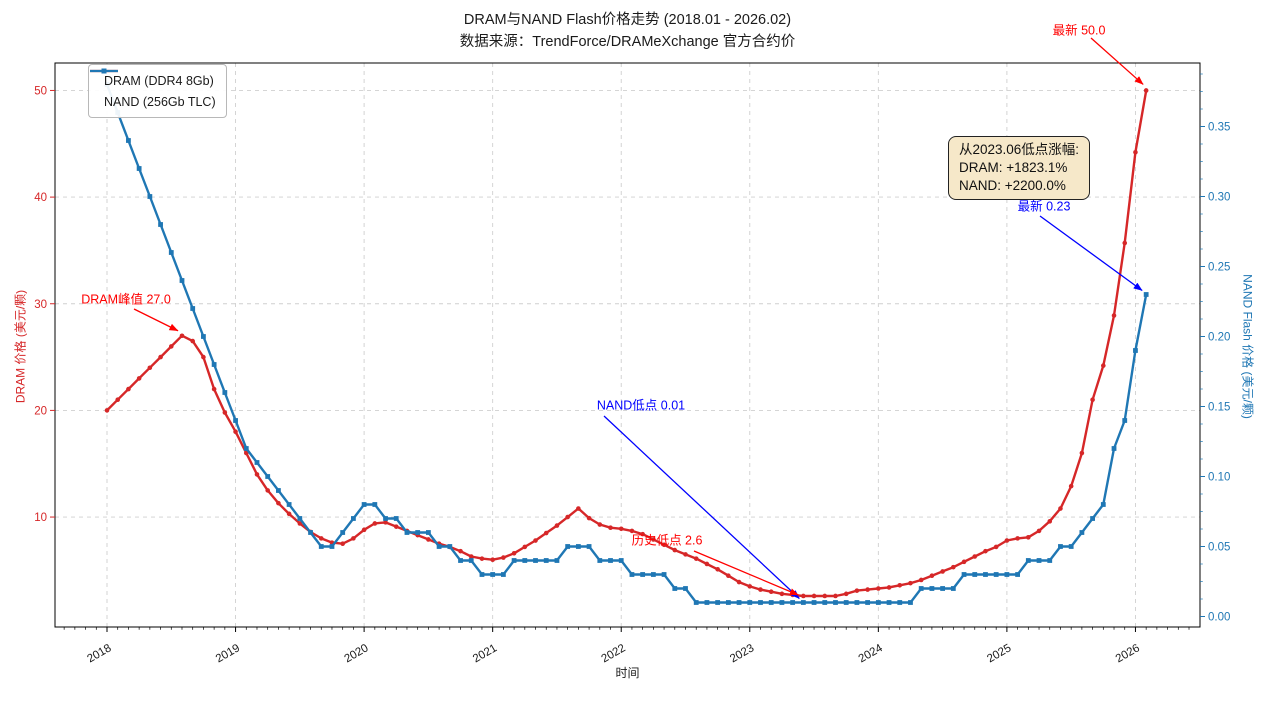 The width and height of the screenshot is (1268, 704). What do you see at coordinates (1012, 185) in the screenshot?
I see `gain-summary-nand: NAND: +2200.0%` at bounding box center [1012, 185].